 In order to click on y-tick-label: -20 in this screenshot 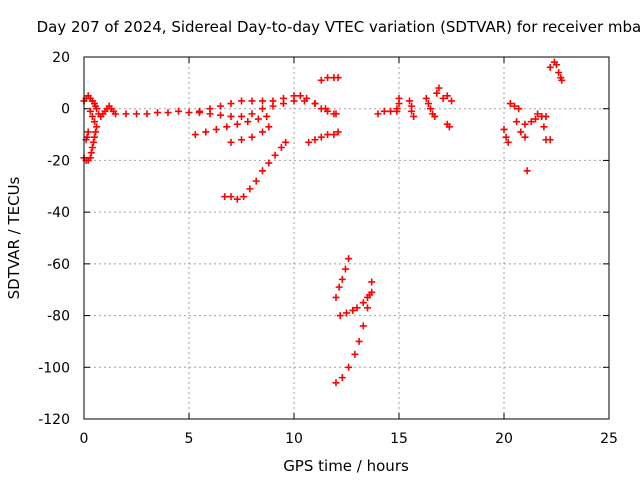, I will do `click(58, 161)`.